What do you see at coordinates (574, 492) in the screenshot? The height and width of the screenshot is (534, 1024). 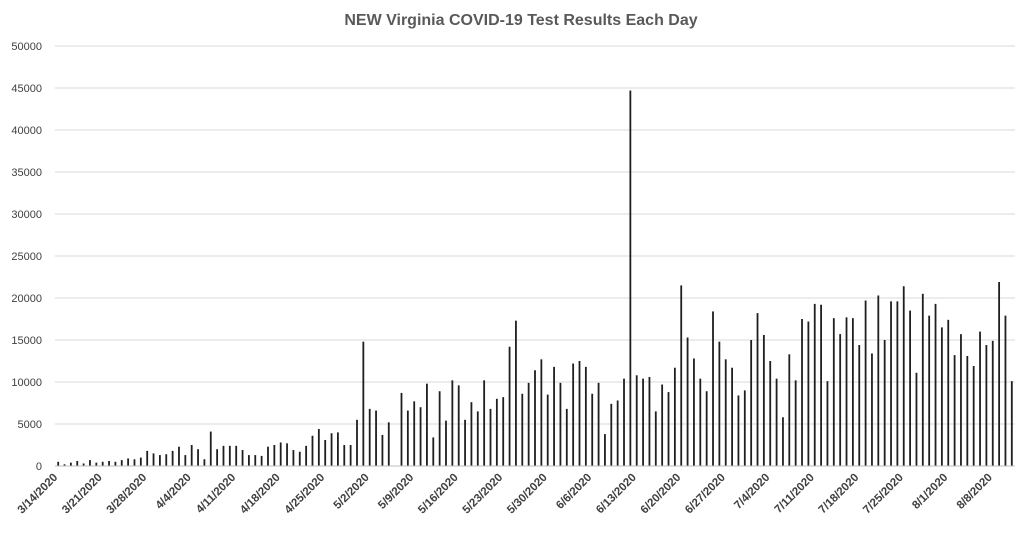 I see `x-tick-label: 6/6/2020` at bounding box center [574, 492].